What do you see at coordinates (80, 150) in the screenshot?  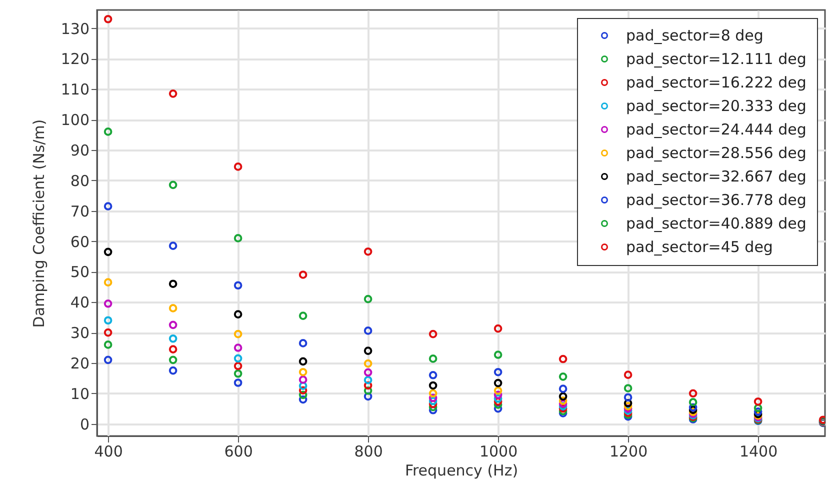 I see `y-tick-label: 90` at bounding box center [80, 150].